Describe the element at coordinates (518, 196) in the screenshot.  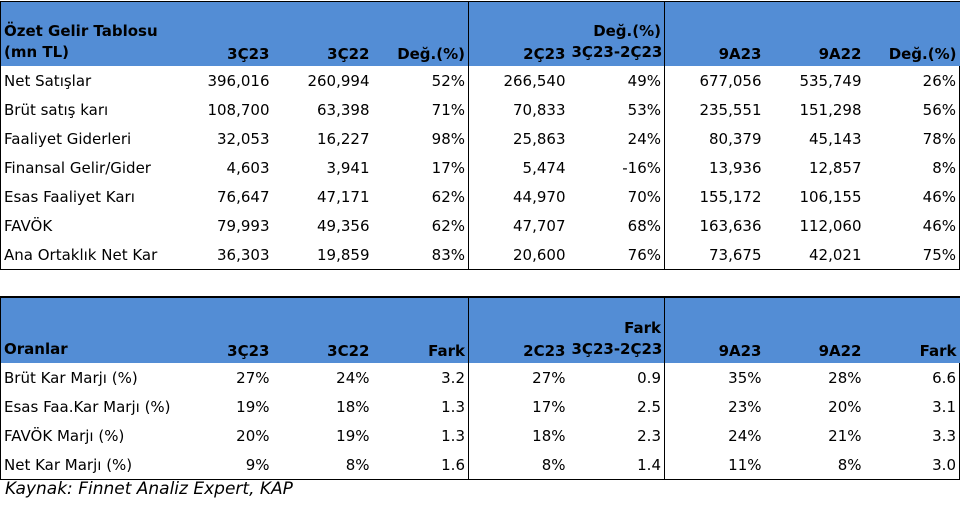
I see `table-cell: 44,970` at that location.